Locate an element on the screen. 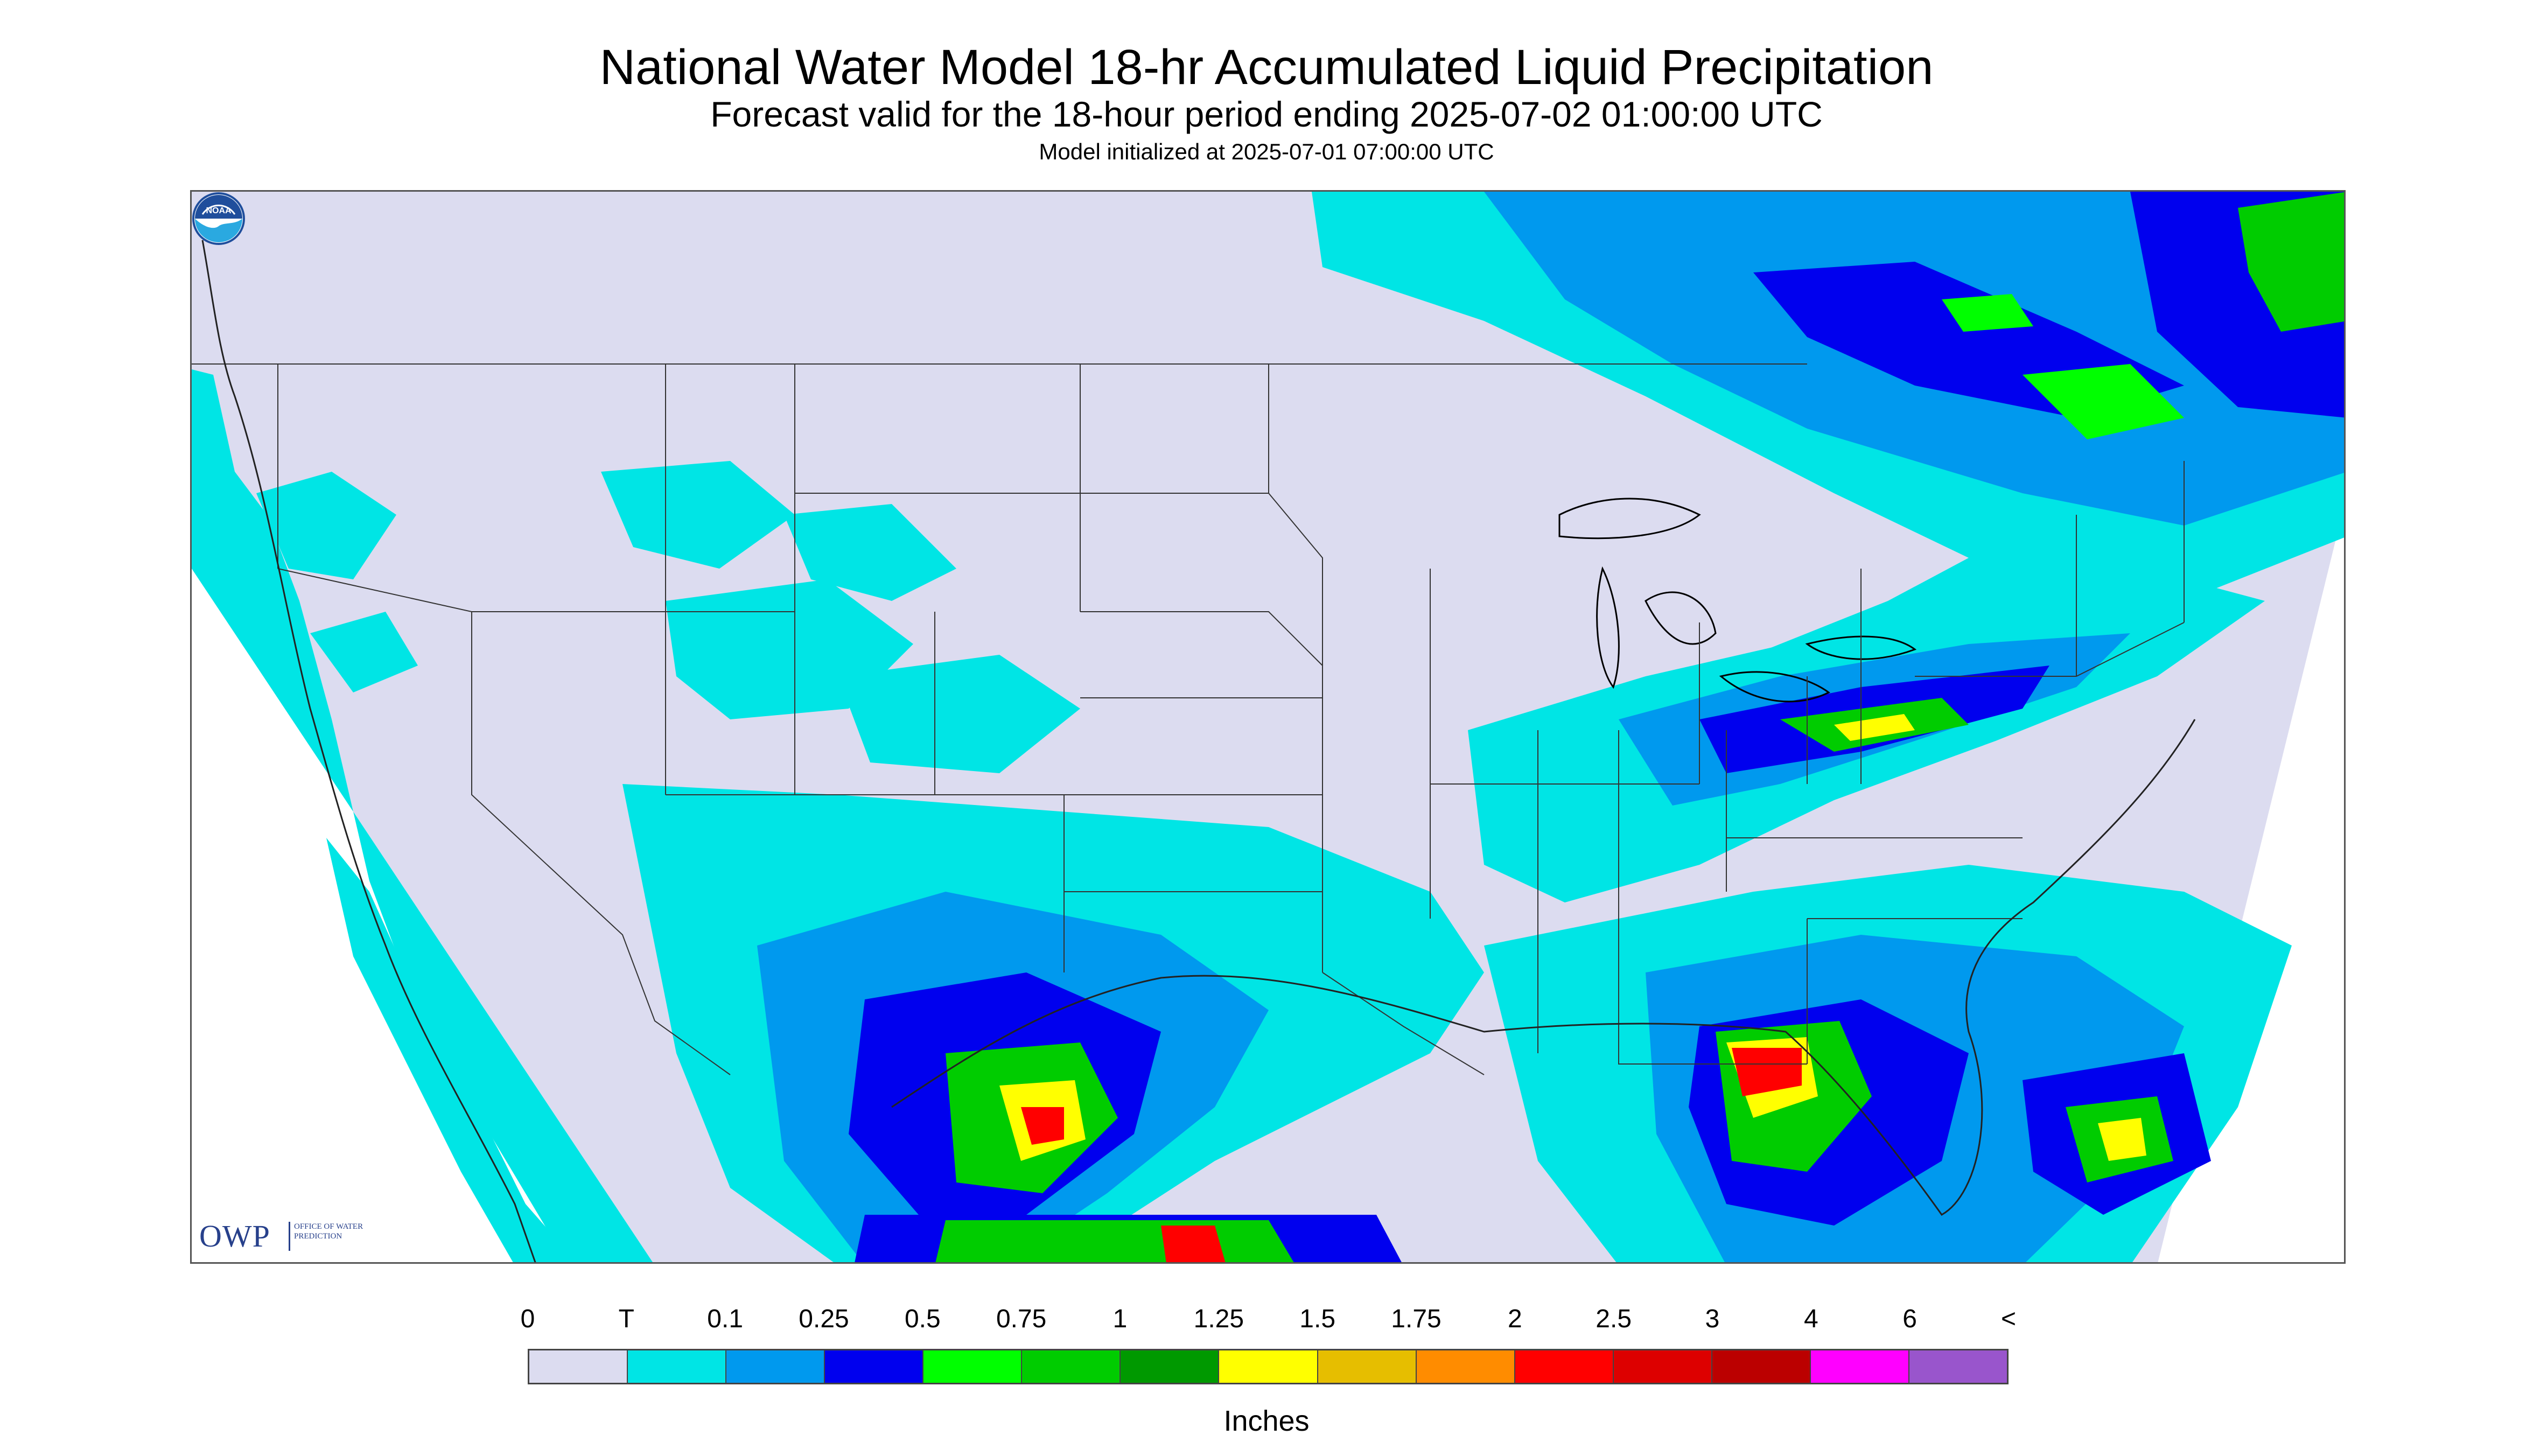  great-lakes-outline is located at coordinates (1738, 600).